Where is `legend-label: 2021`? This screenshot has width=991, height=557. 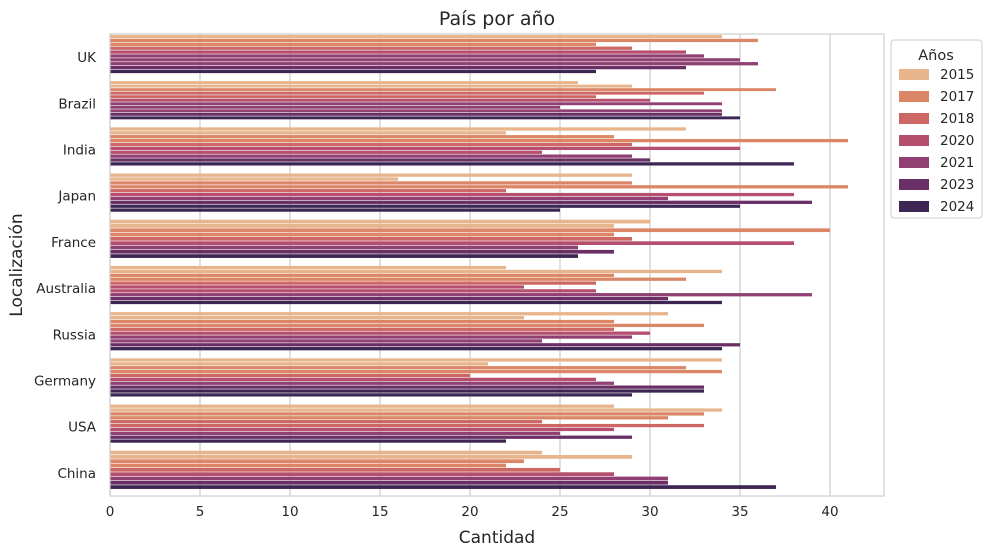 legend-label: 2021 is located at coordinates (957, 163).